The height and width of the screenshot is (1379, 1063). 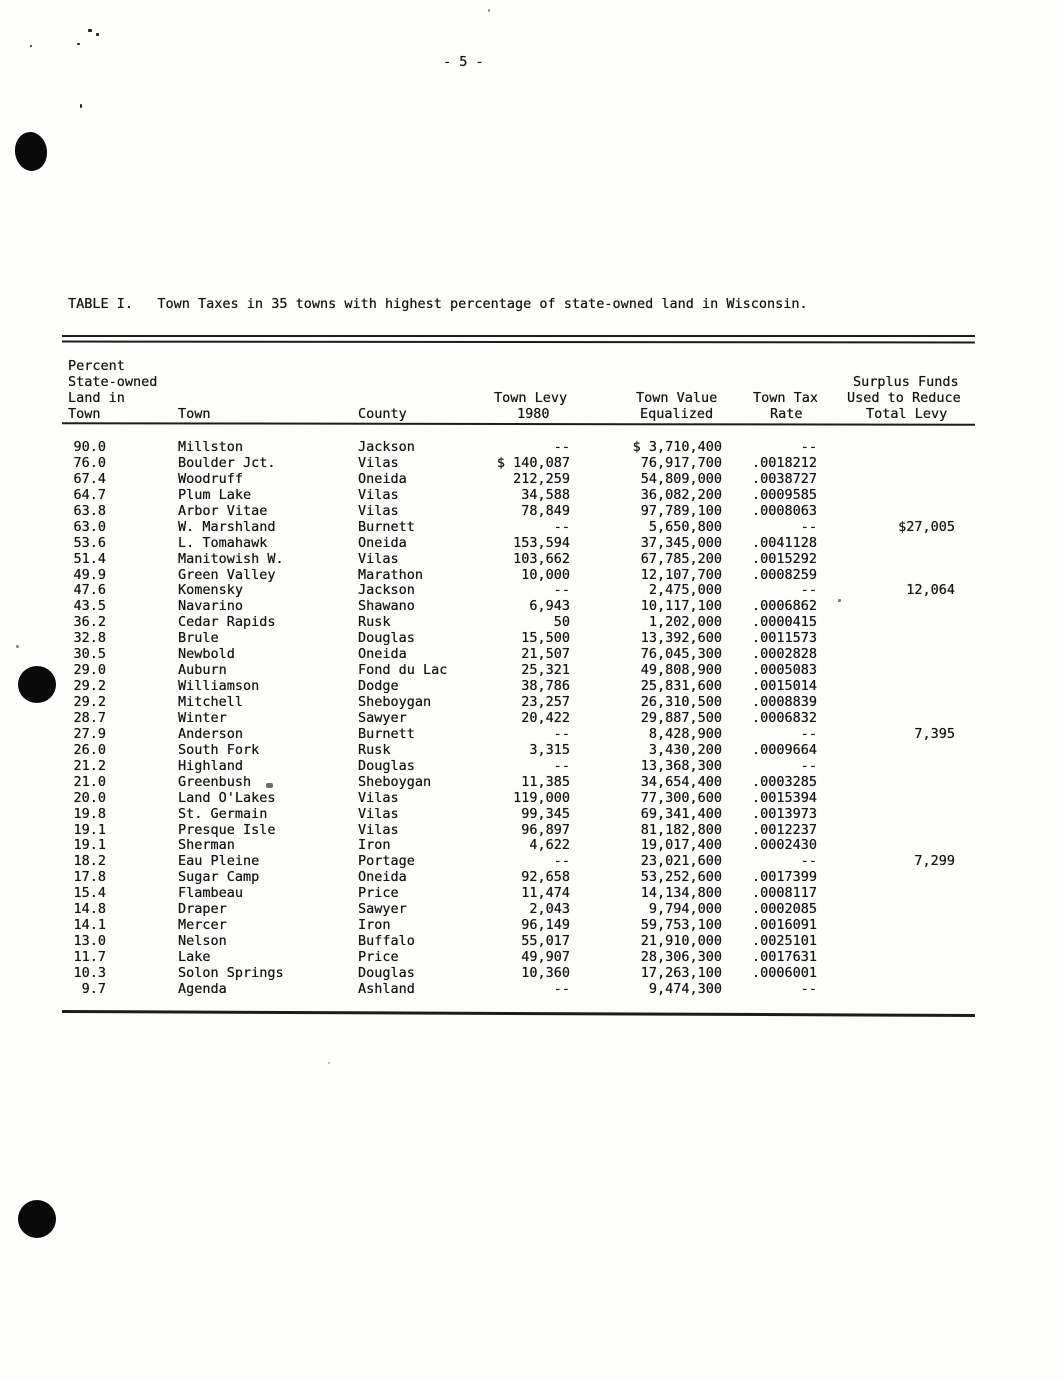 I want to click on column-header-surplus: Surplus Funds, so click(x=906, y=382).